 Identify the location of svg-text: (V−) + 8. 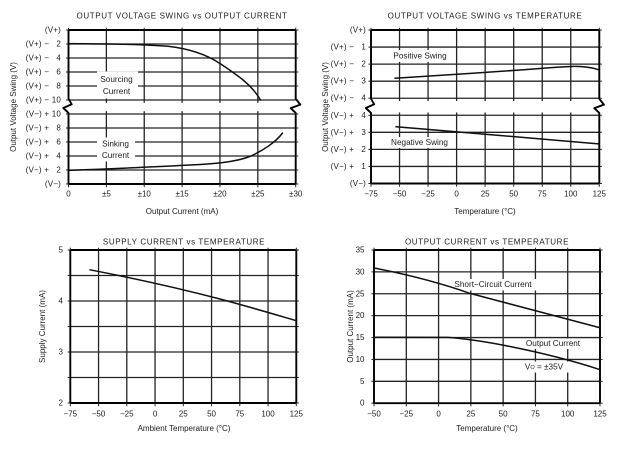
(44, 128).